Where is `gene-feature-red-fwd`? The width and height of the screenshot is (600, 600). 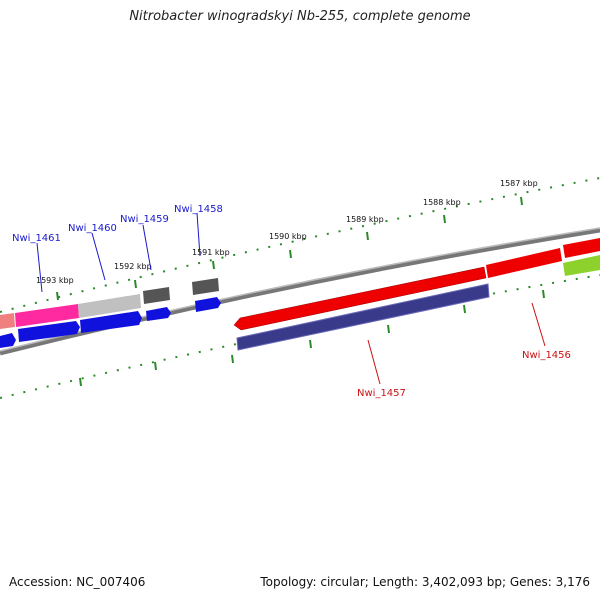 gene-feature-red-fwd is located at coordinates (524, 263).